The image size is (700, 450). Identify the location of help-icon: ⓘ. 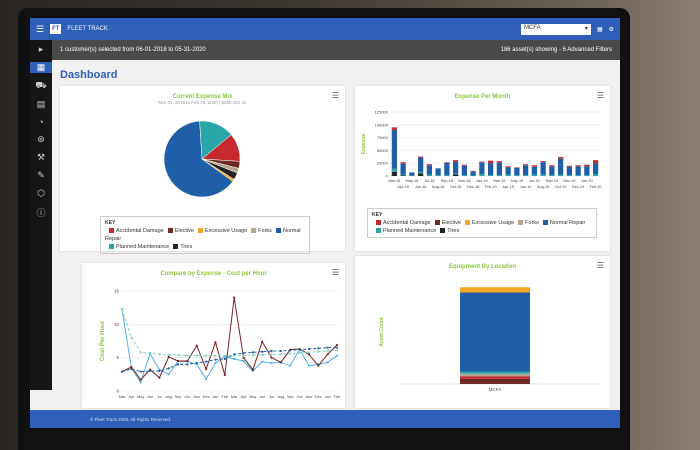
(41, 213).